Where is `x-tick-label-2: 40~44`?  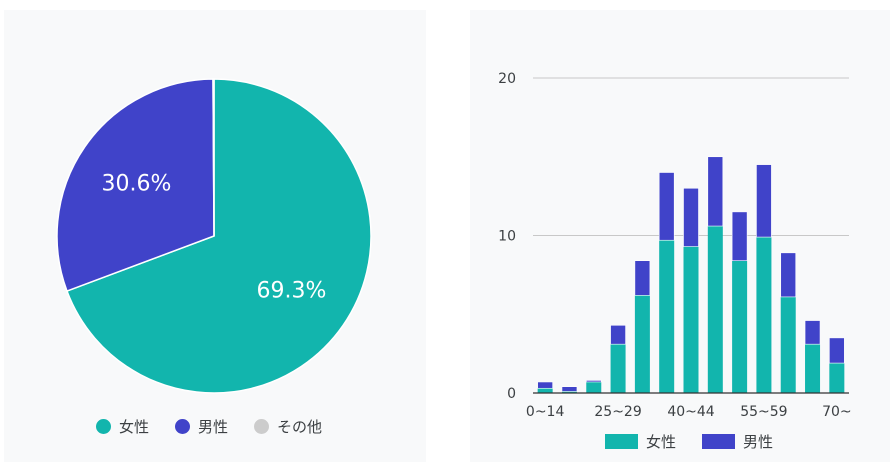
x-tick-label-2: 40~44 is located at coordinates (690, 412).